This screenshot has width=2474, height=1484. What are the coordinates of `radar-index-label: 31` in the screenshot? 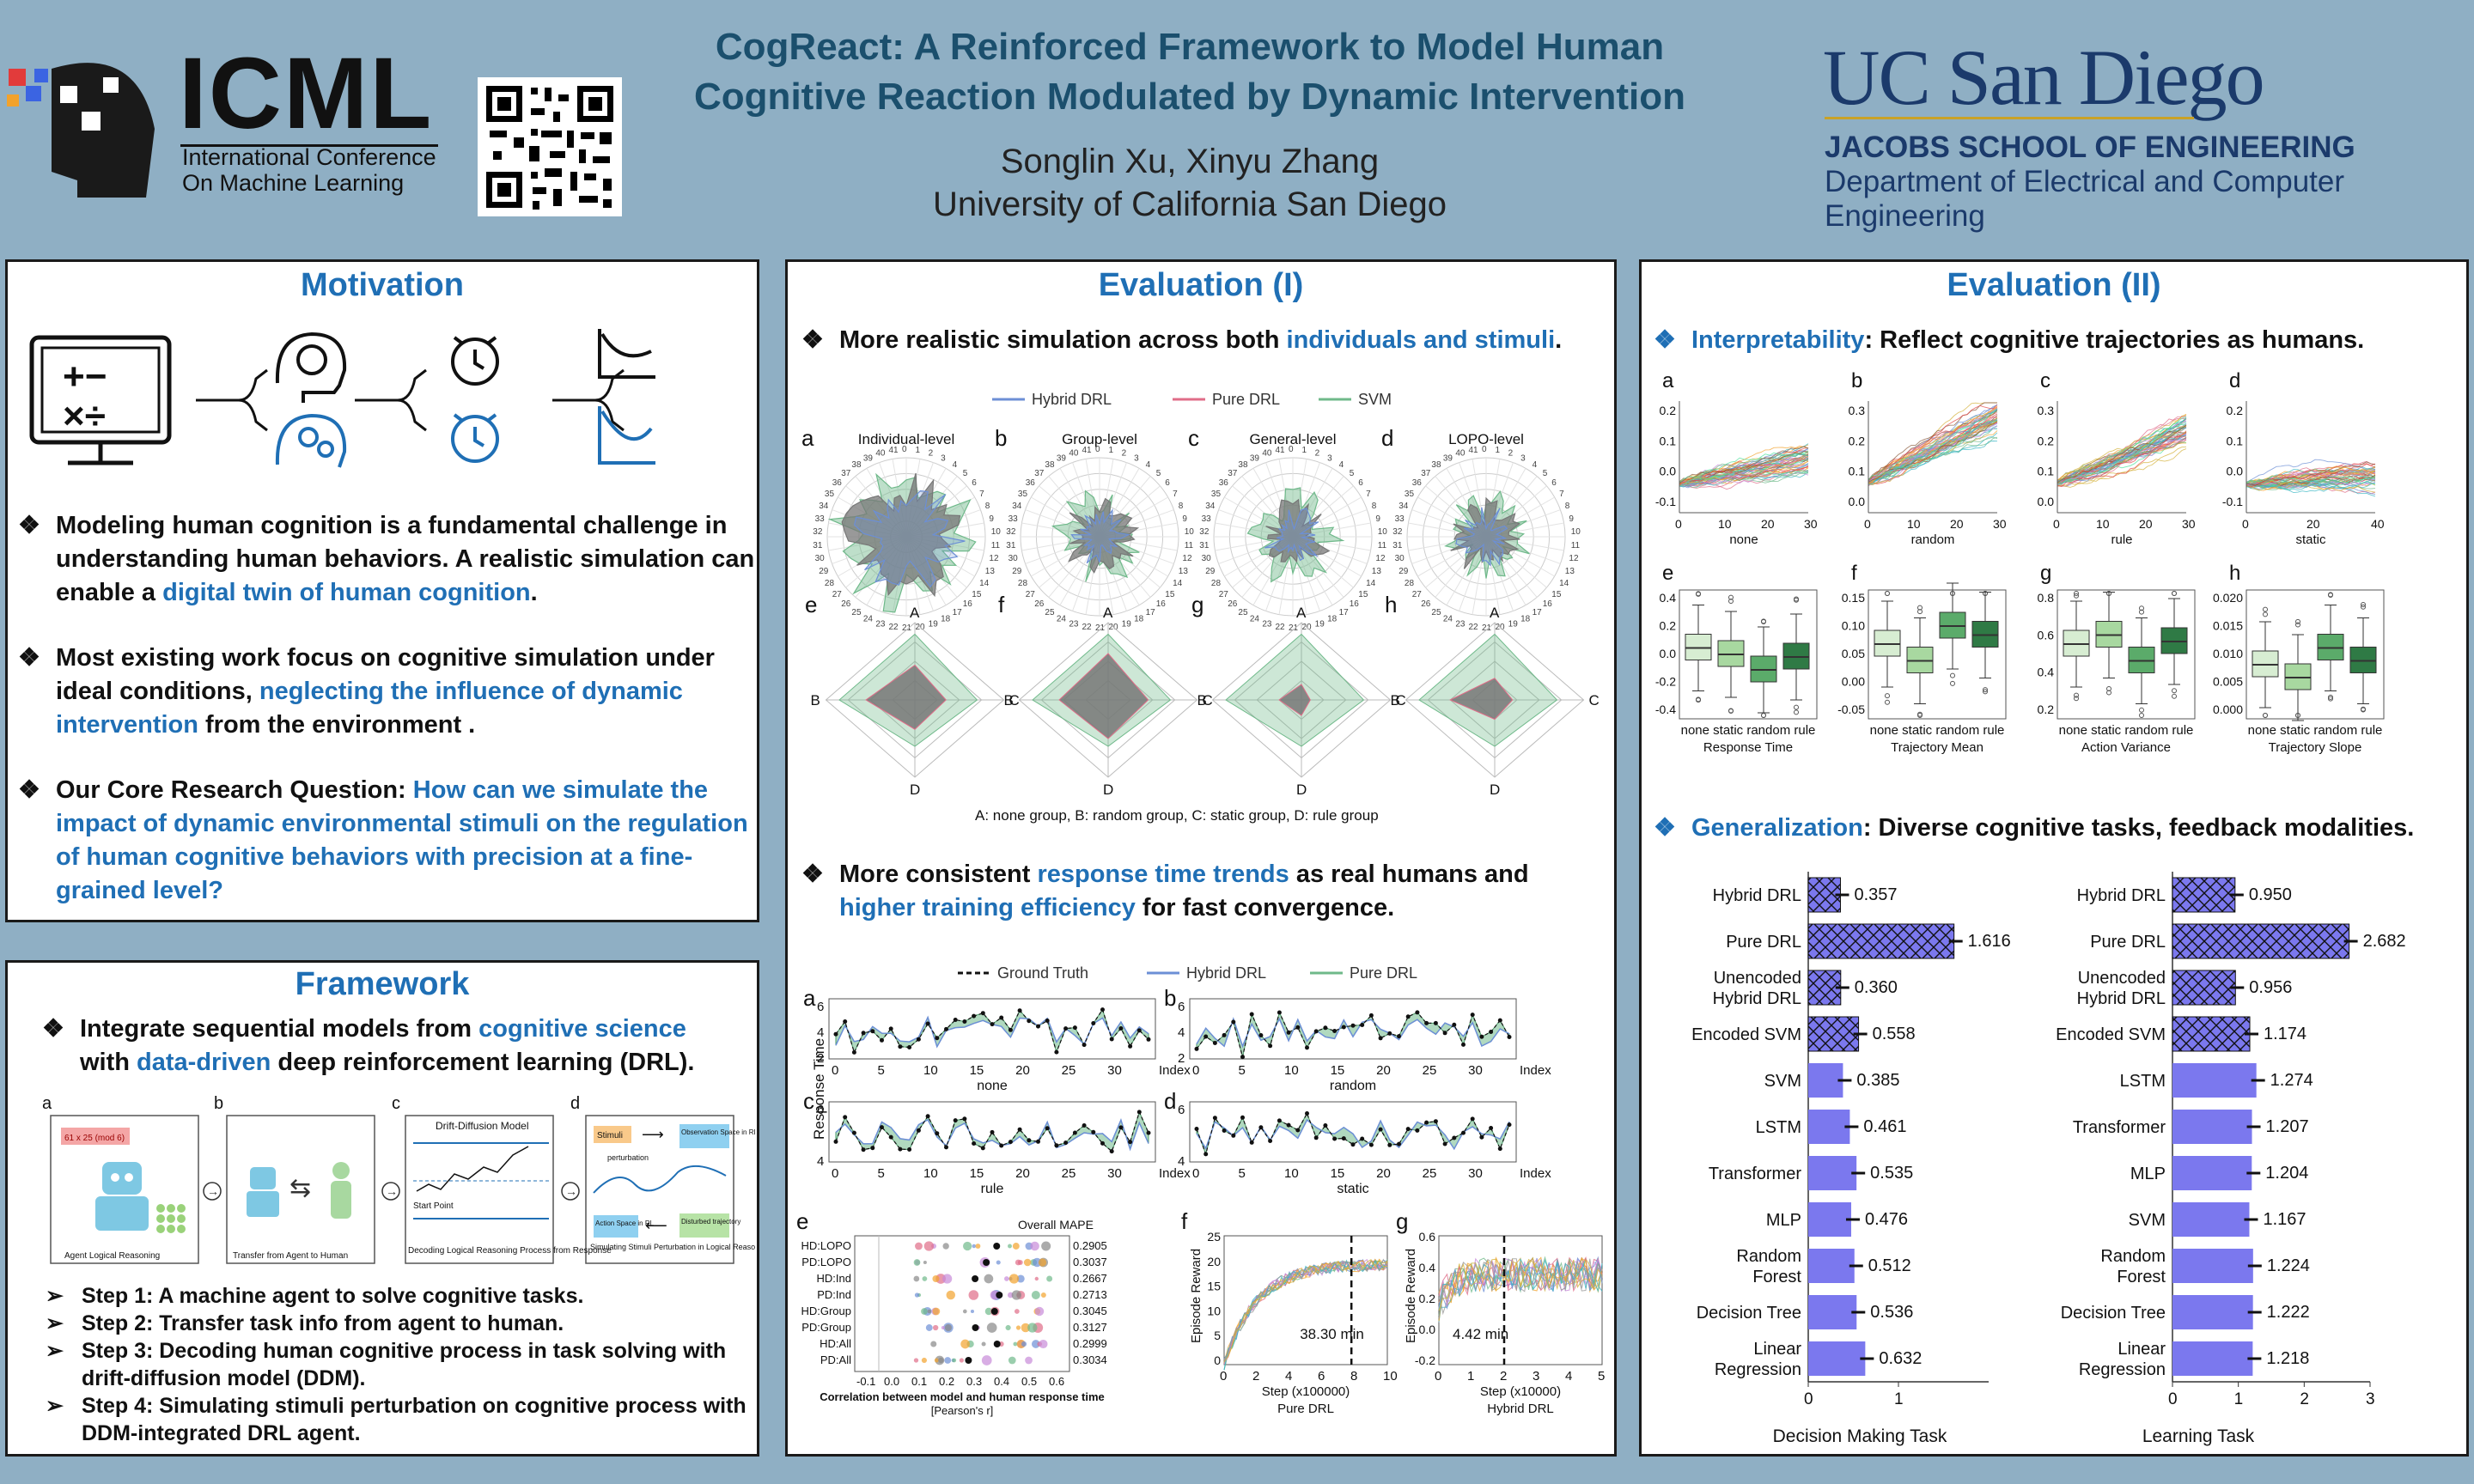 It's located at (1397, 545).